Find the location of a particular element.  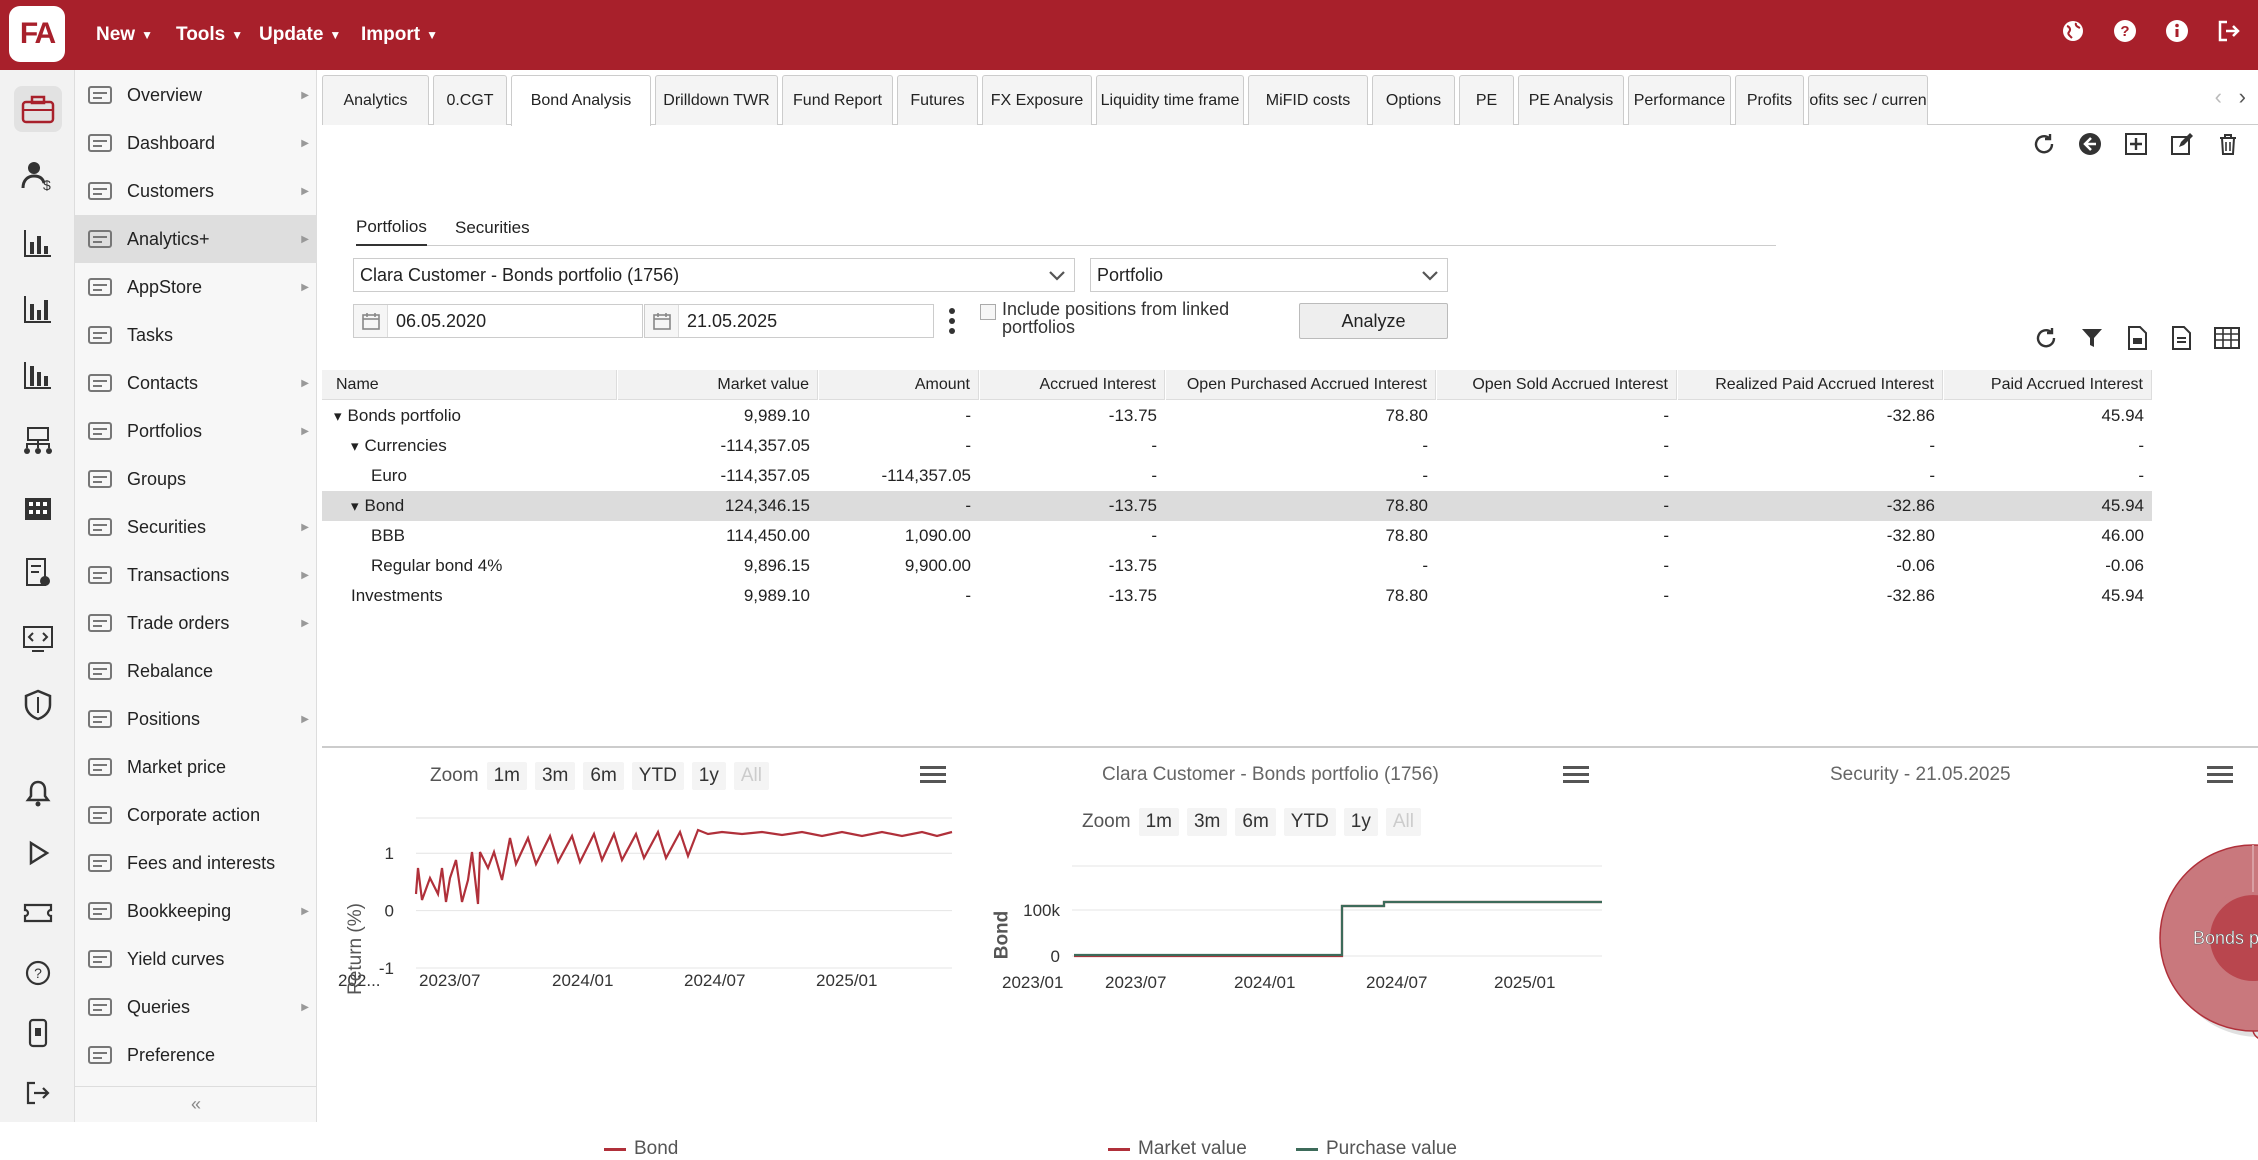

series-line-purchase-value is located at coordinates (1338, 928).